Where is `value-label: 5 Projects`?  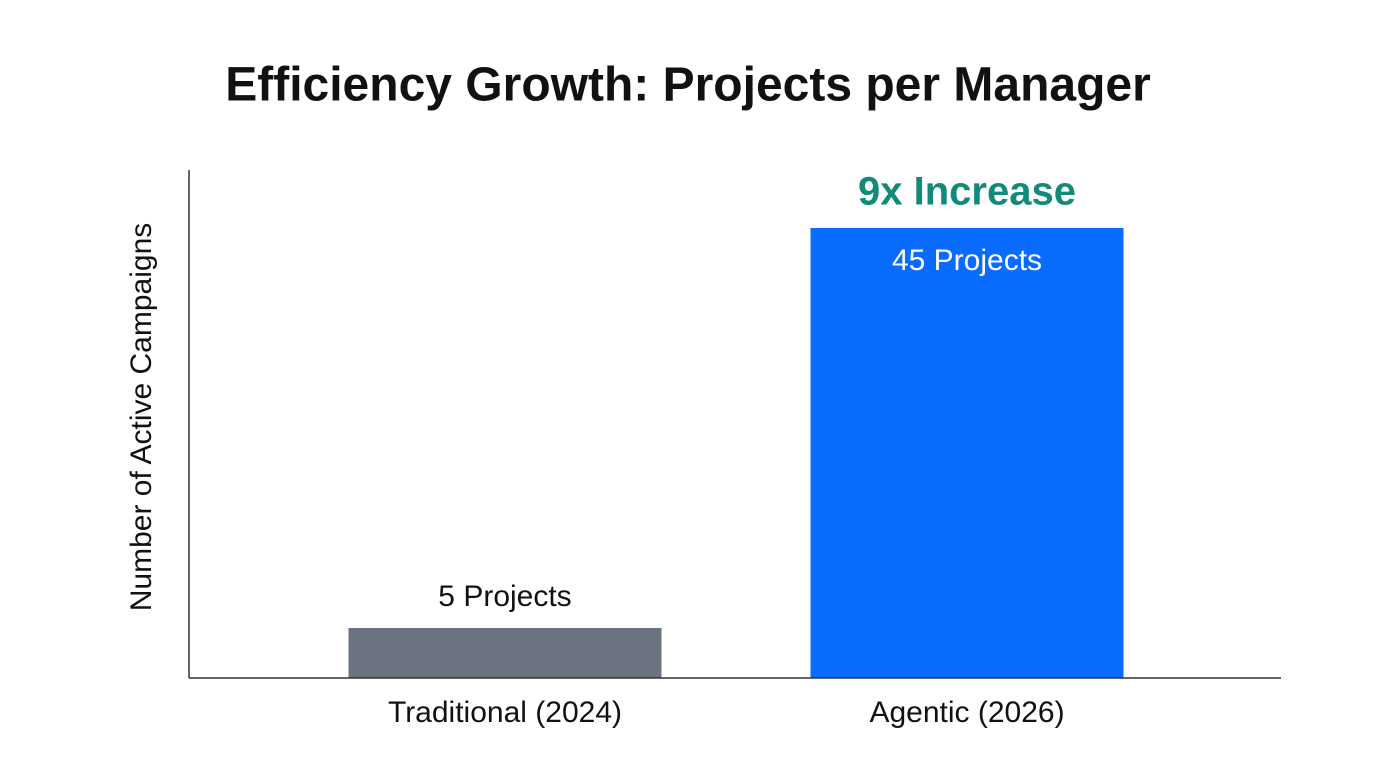 value-label: 5 Projects is located at coordinates (504, 596).